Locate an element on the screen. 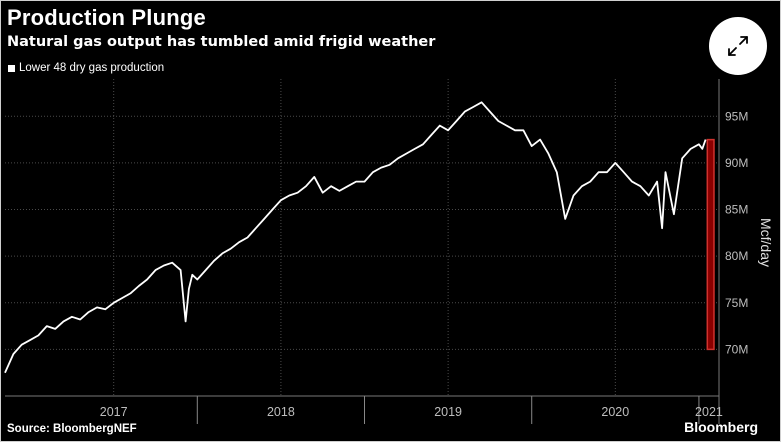  expand-arrows-icon is located at coordinates (738, 46).